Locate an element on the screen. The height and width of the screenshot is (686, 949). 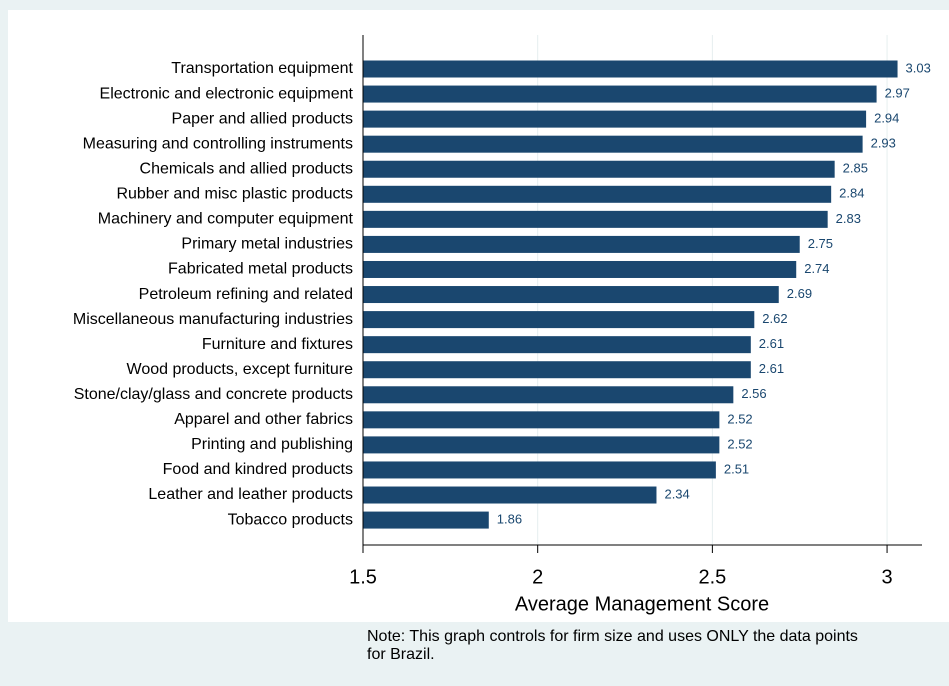
y-tick-label: Chemicals and allied products is located at coordinates (246, 168).